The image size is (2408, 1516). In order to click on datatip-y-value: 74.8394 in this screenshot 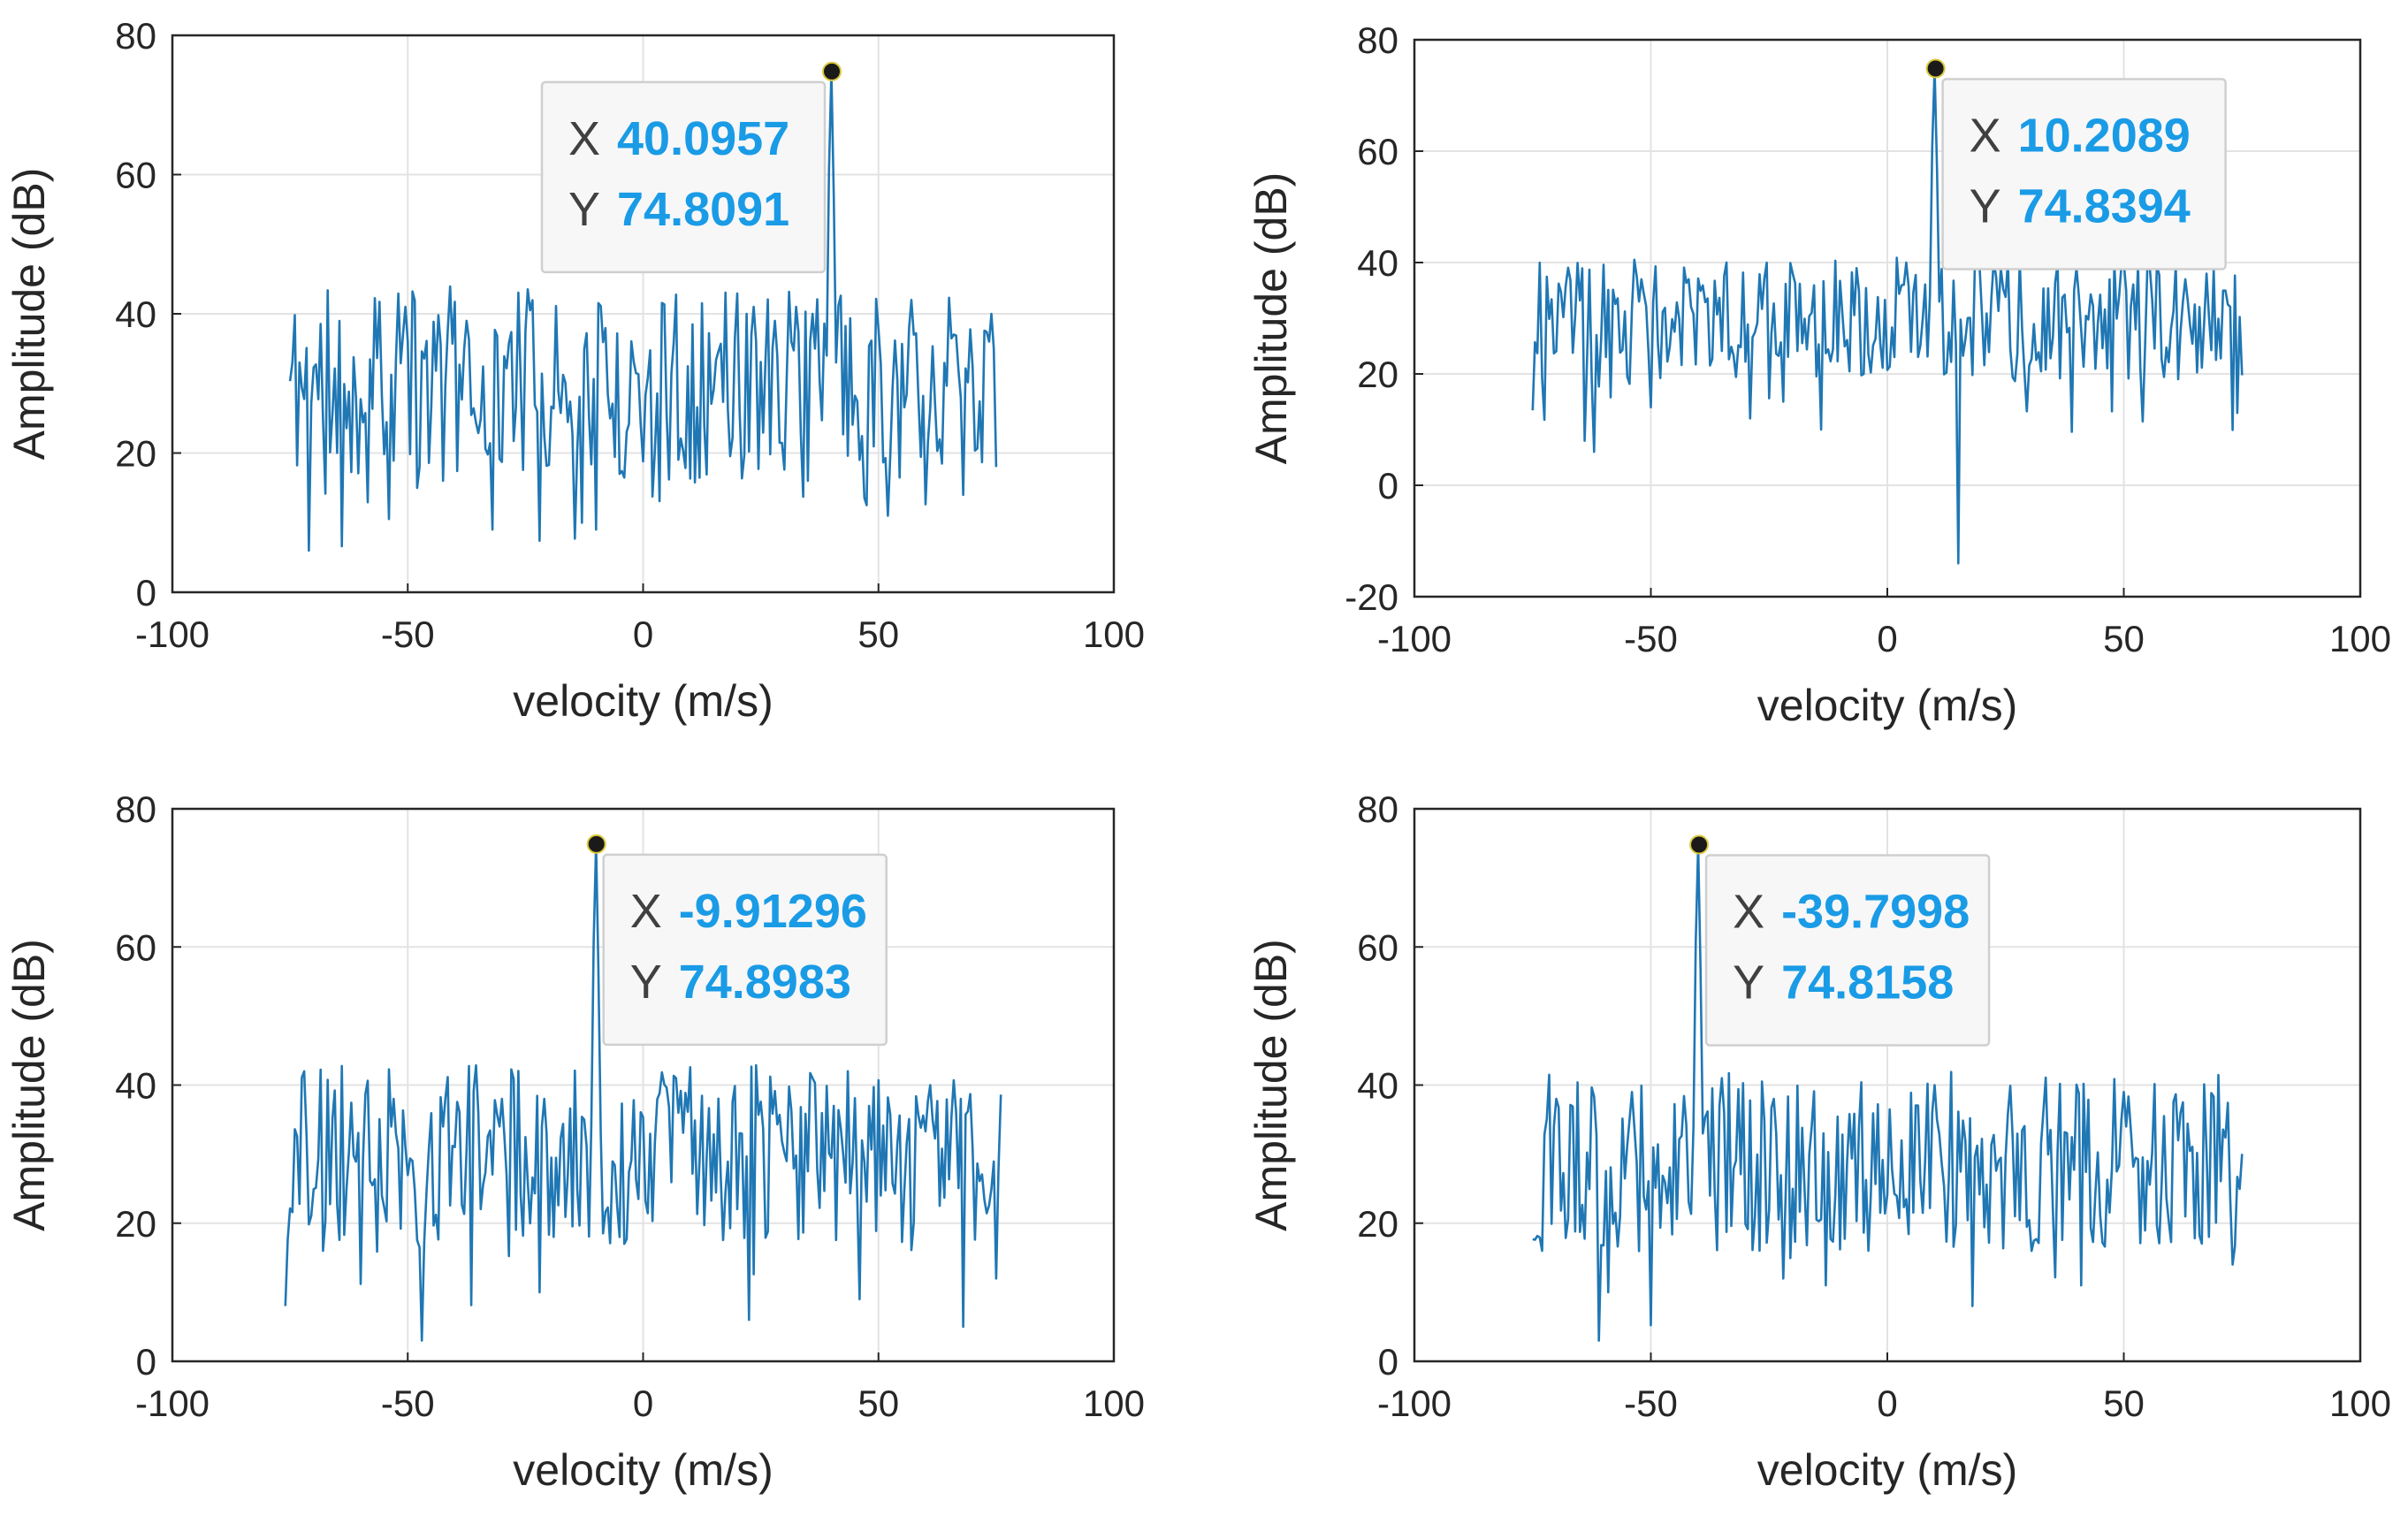, I will do `click(2104, 206)`.